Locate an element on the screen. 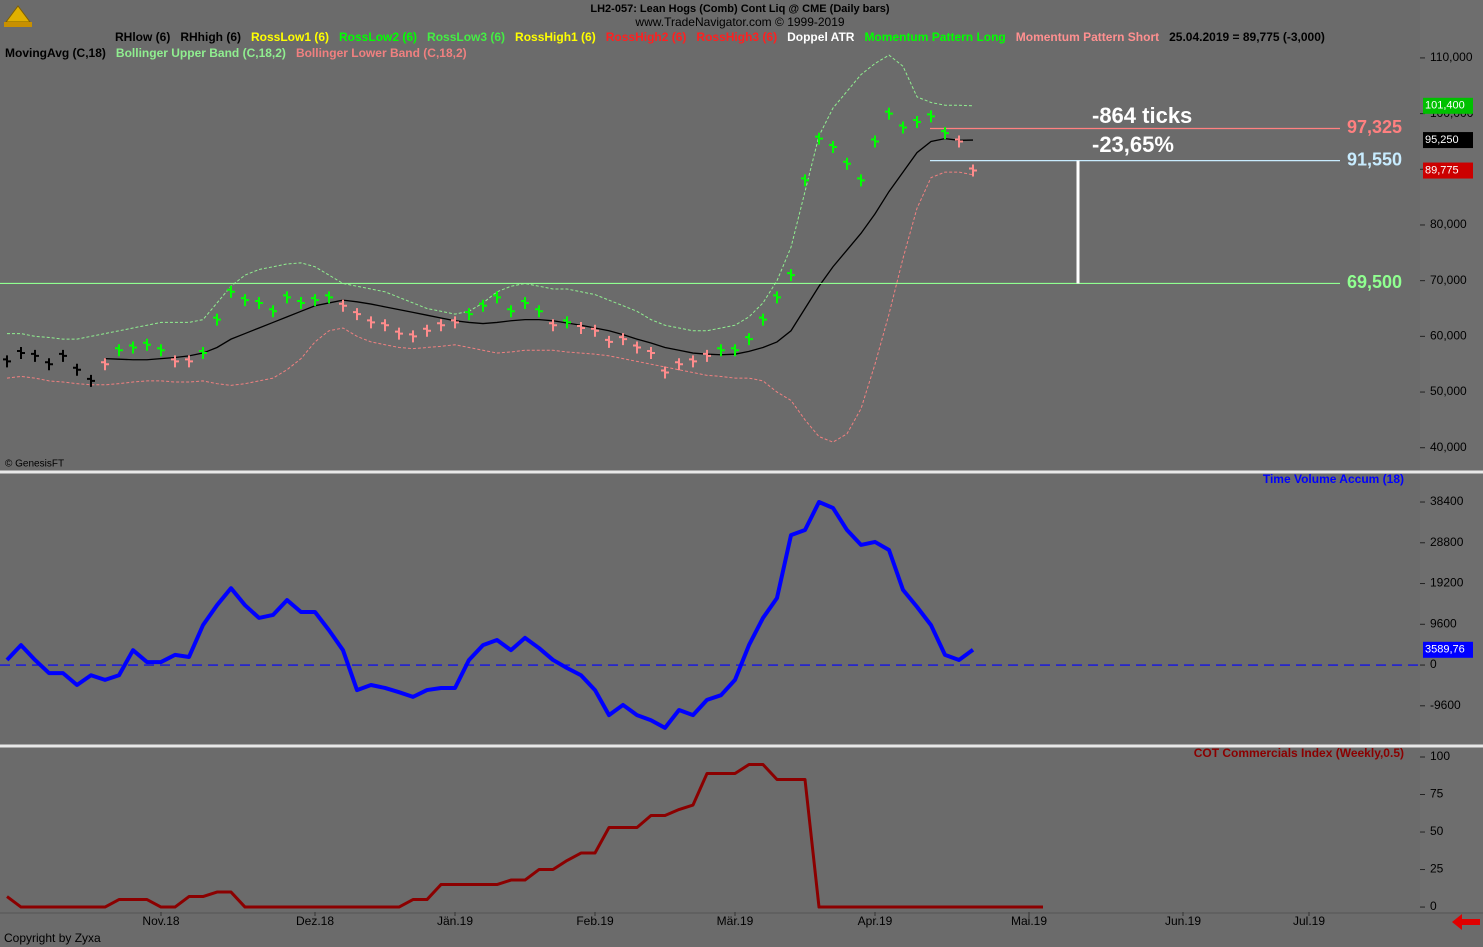 The width and height of the screenshot is (1483, 947). y-tick-label: 60,000 is located at coordinates (1448, 336).